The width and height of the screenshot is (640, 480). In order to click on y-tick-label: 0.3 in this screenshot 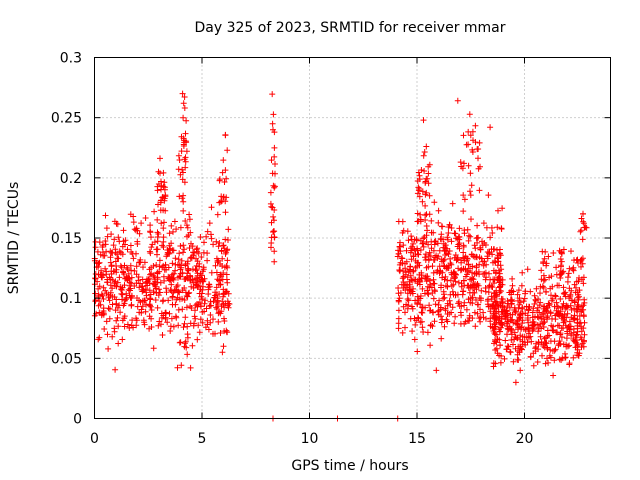, I will do `click(71, 59)`.